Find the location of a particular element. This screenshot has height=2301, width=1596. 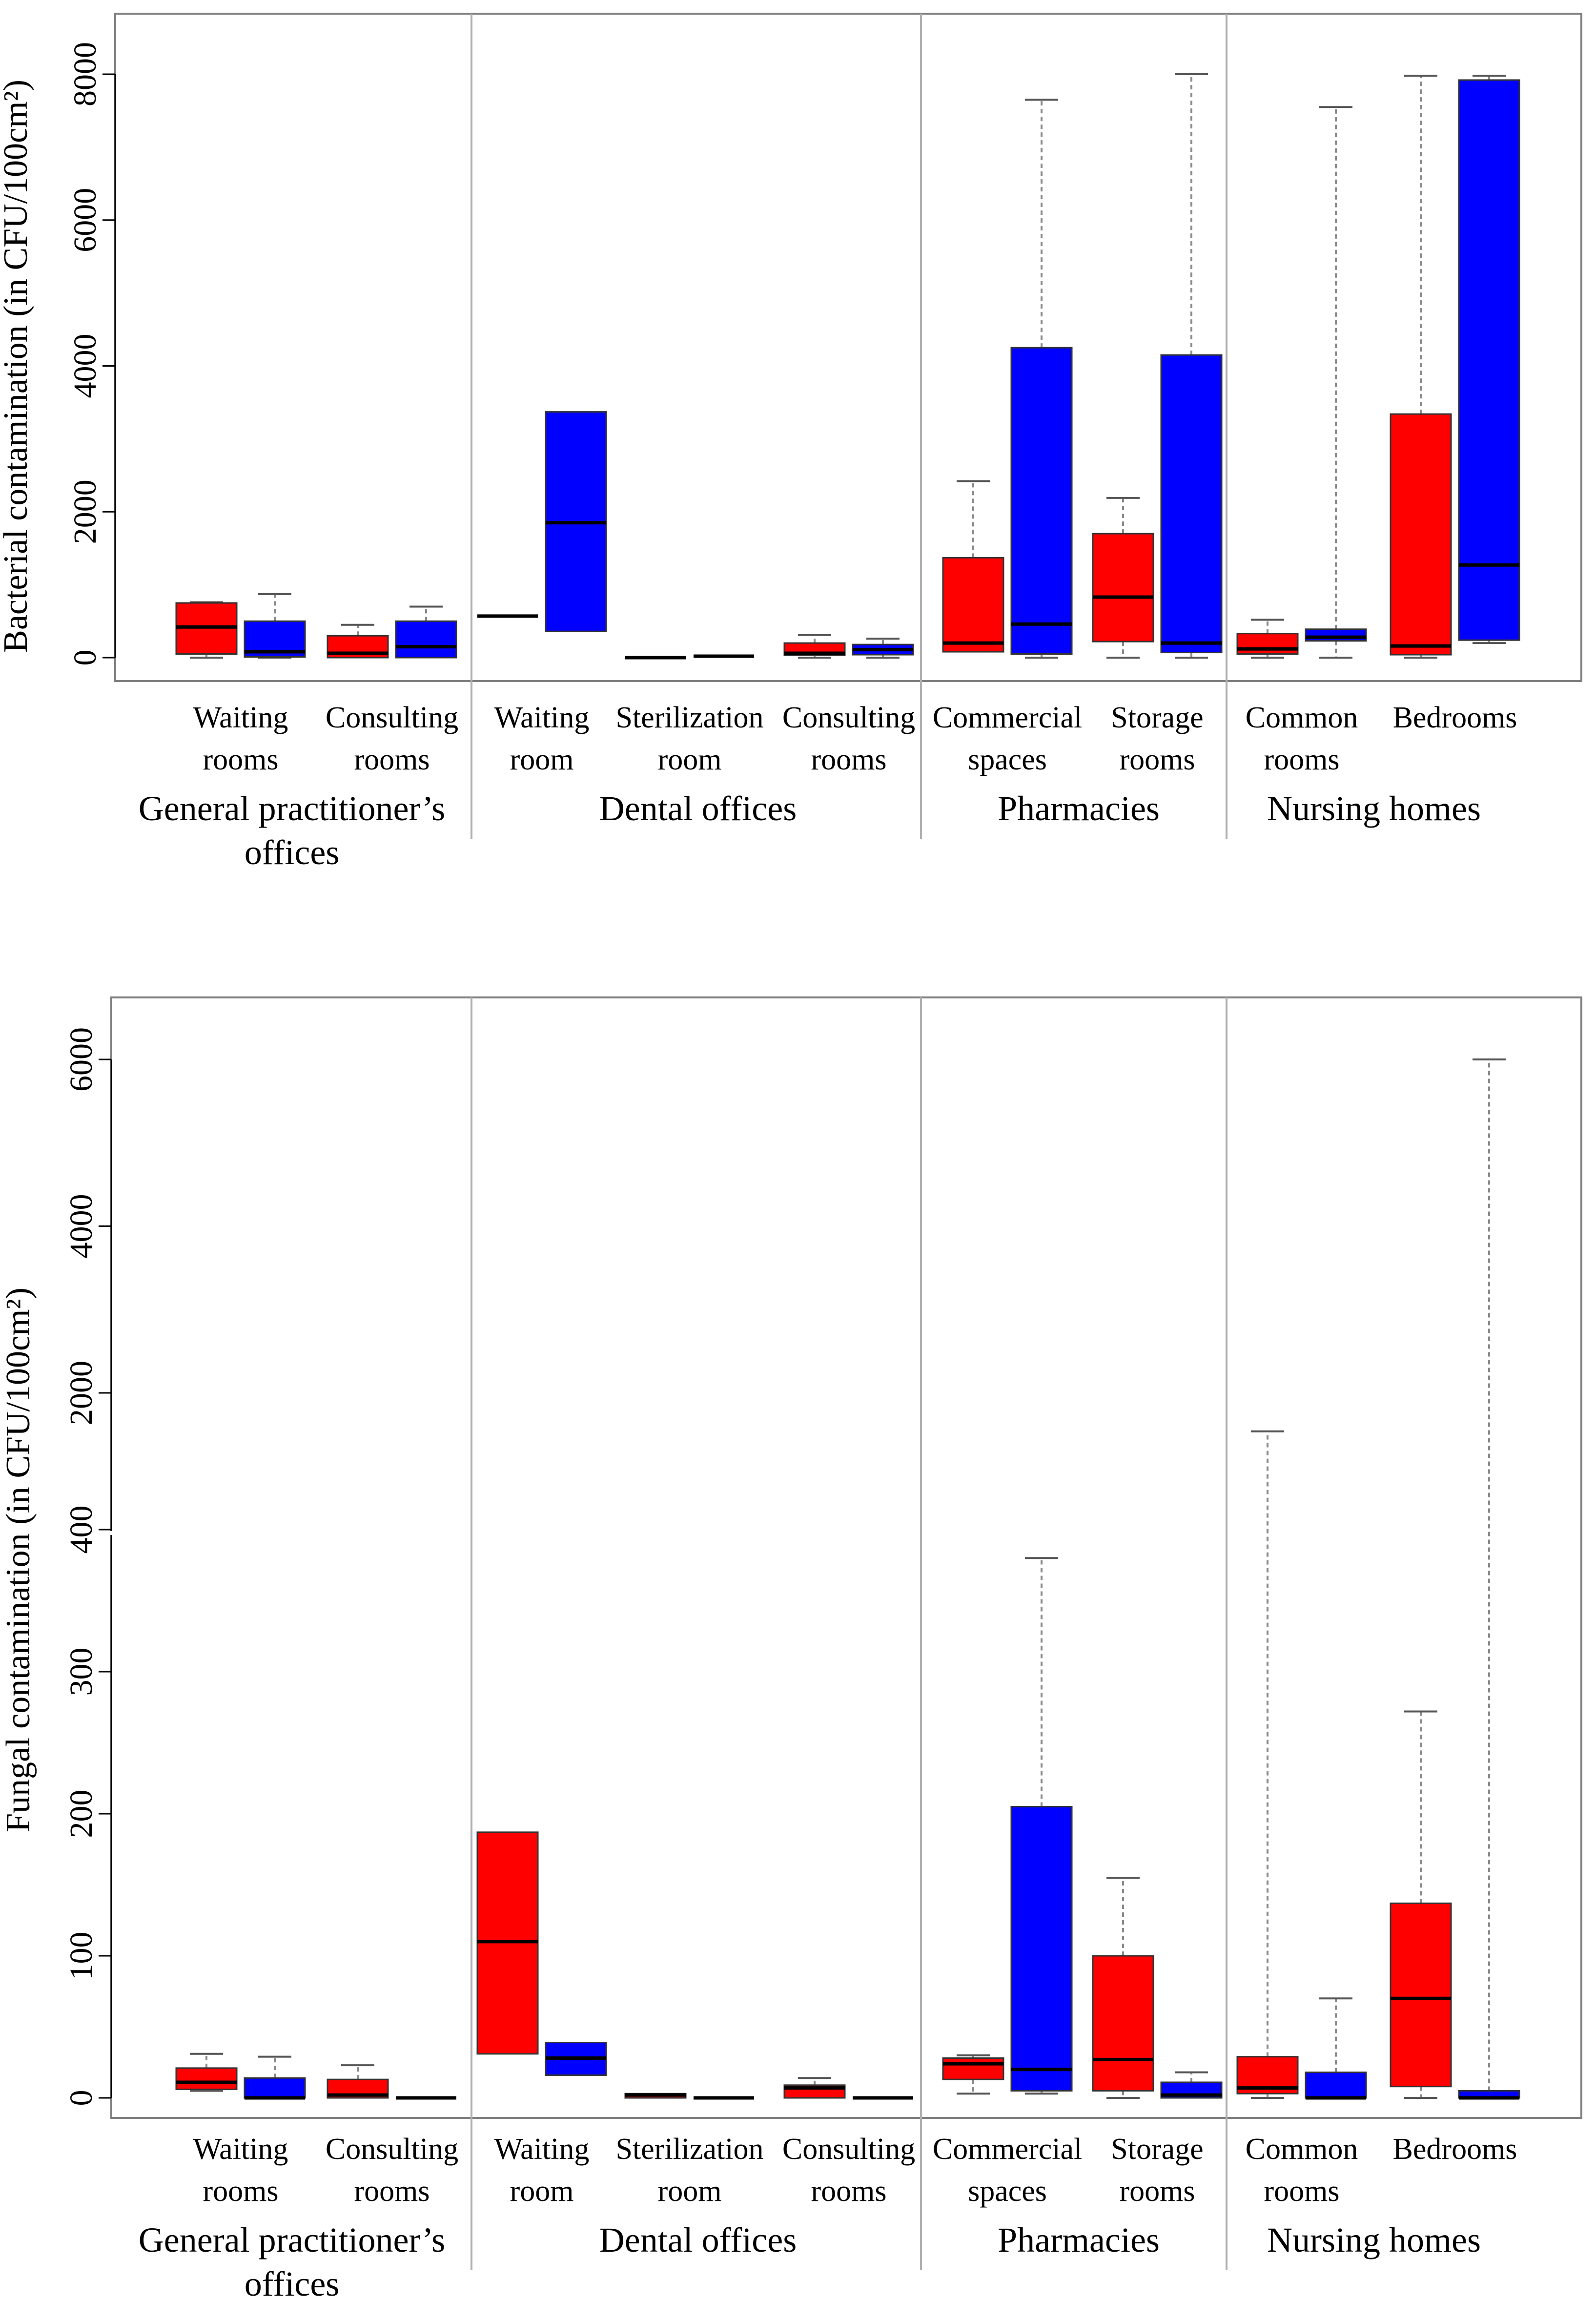

y-tick-label: 100 is located at coordinates (81, 1956).